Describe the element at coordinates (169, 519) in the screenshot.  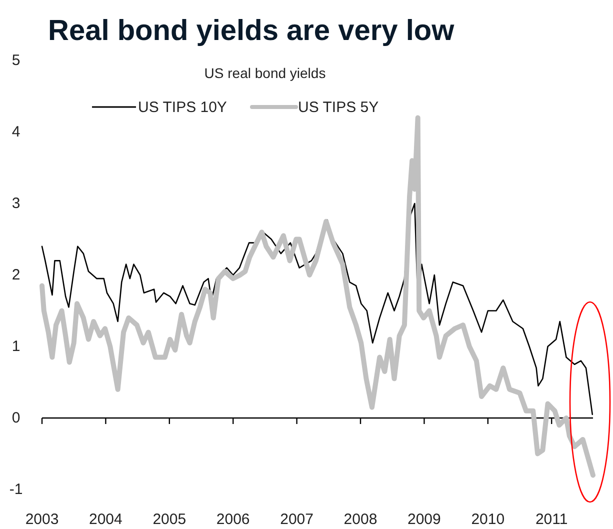
I see `x-tick-label: 2005` at that location.